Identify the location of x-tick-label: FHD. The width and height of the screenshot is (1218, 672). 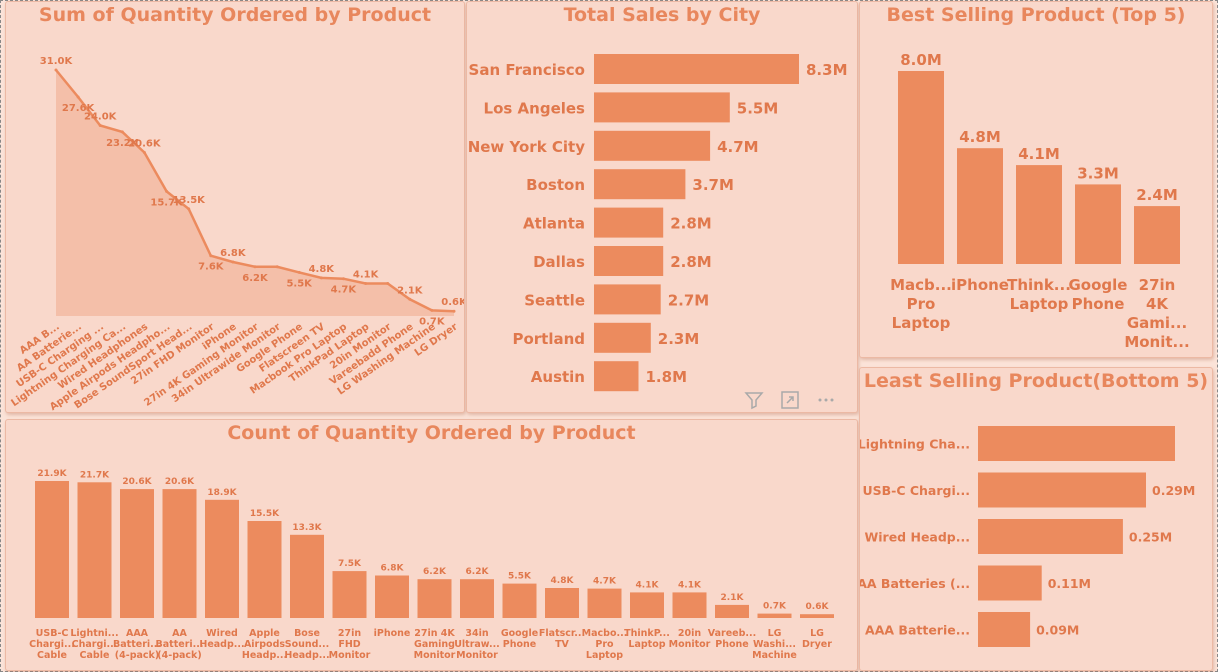
(349, 644).